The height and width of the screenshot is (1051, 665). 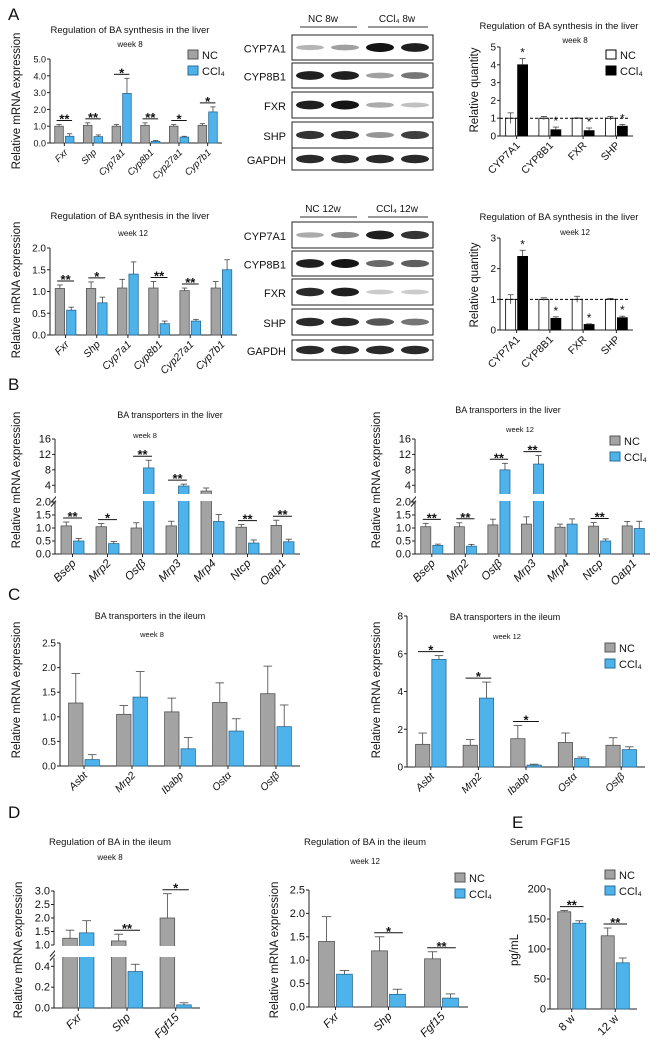 I want to click on x-tick-label: Mrp2, so click(x=100, y=570).